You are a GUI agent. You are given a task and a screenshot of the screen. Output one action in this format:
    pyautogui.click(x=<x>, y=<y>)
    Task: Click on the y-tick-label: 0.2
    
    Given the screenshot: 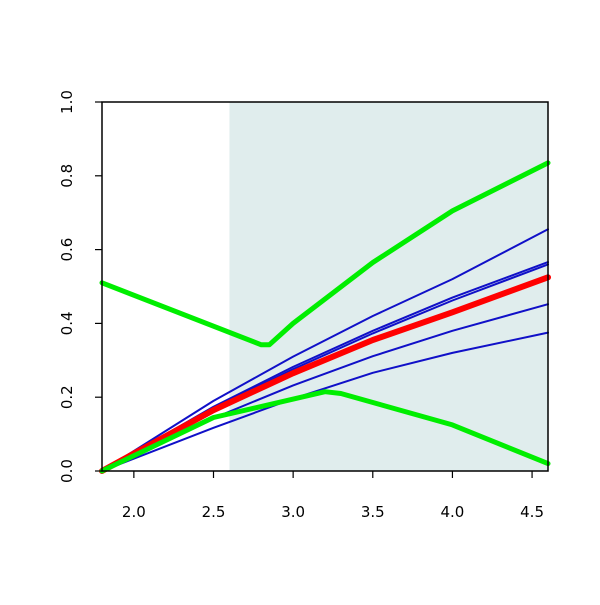 What is the action you would take?
    pyautogui.click(x=67, y=397)
    